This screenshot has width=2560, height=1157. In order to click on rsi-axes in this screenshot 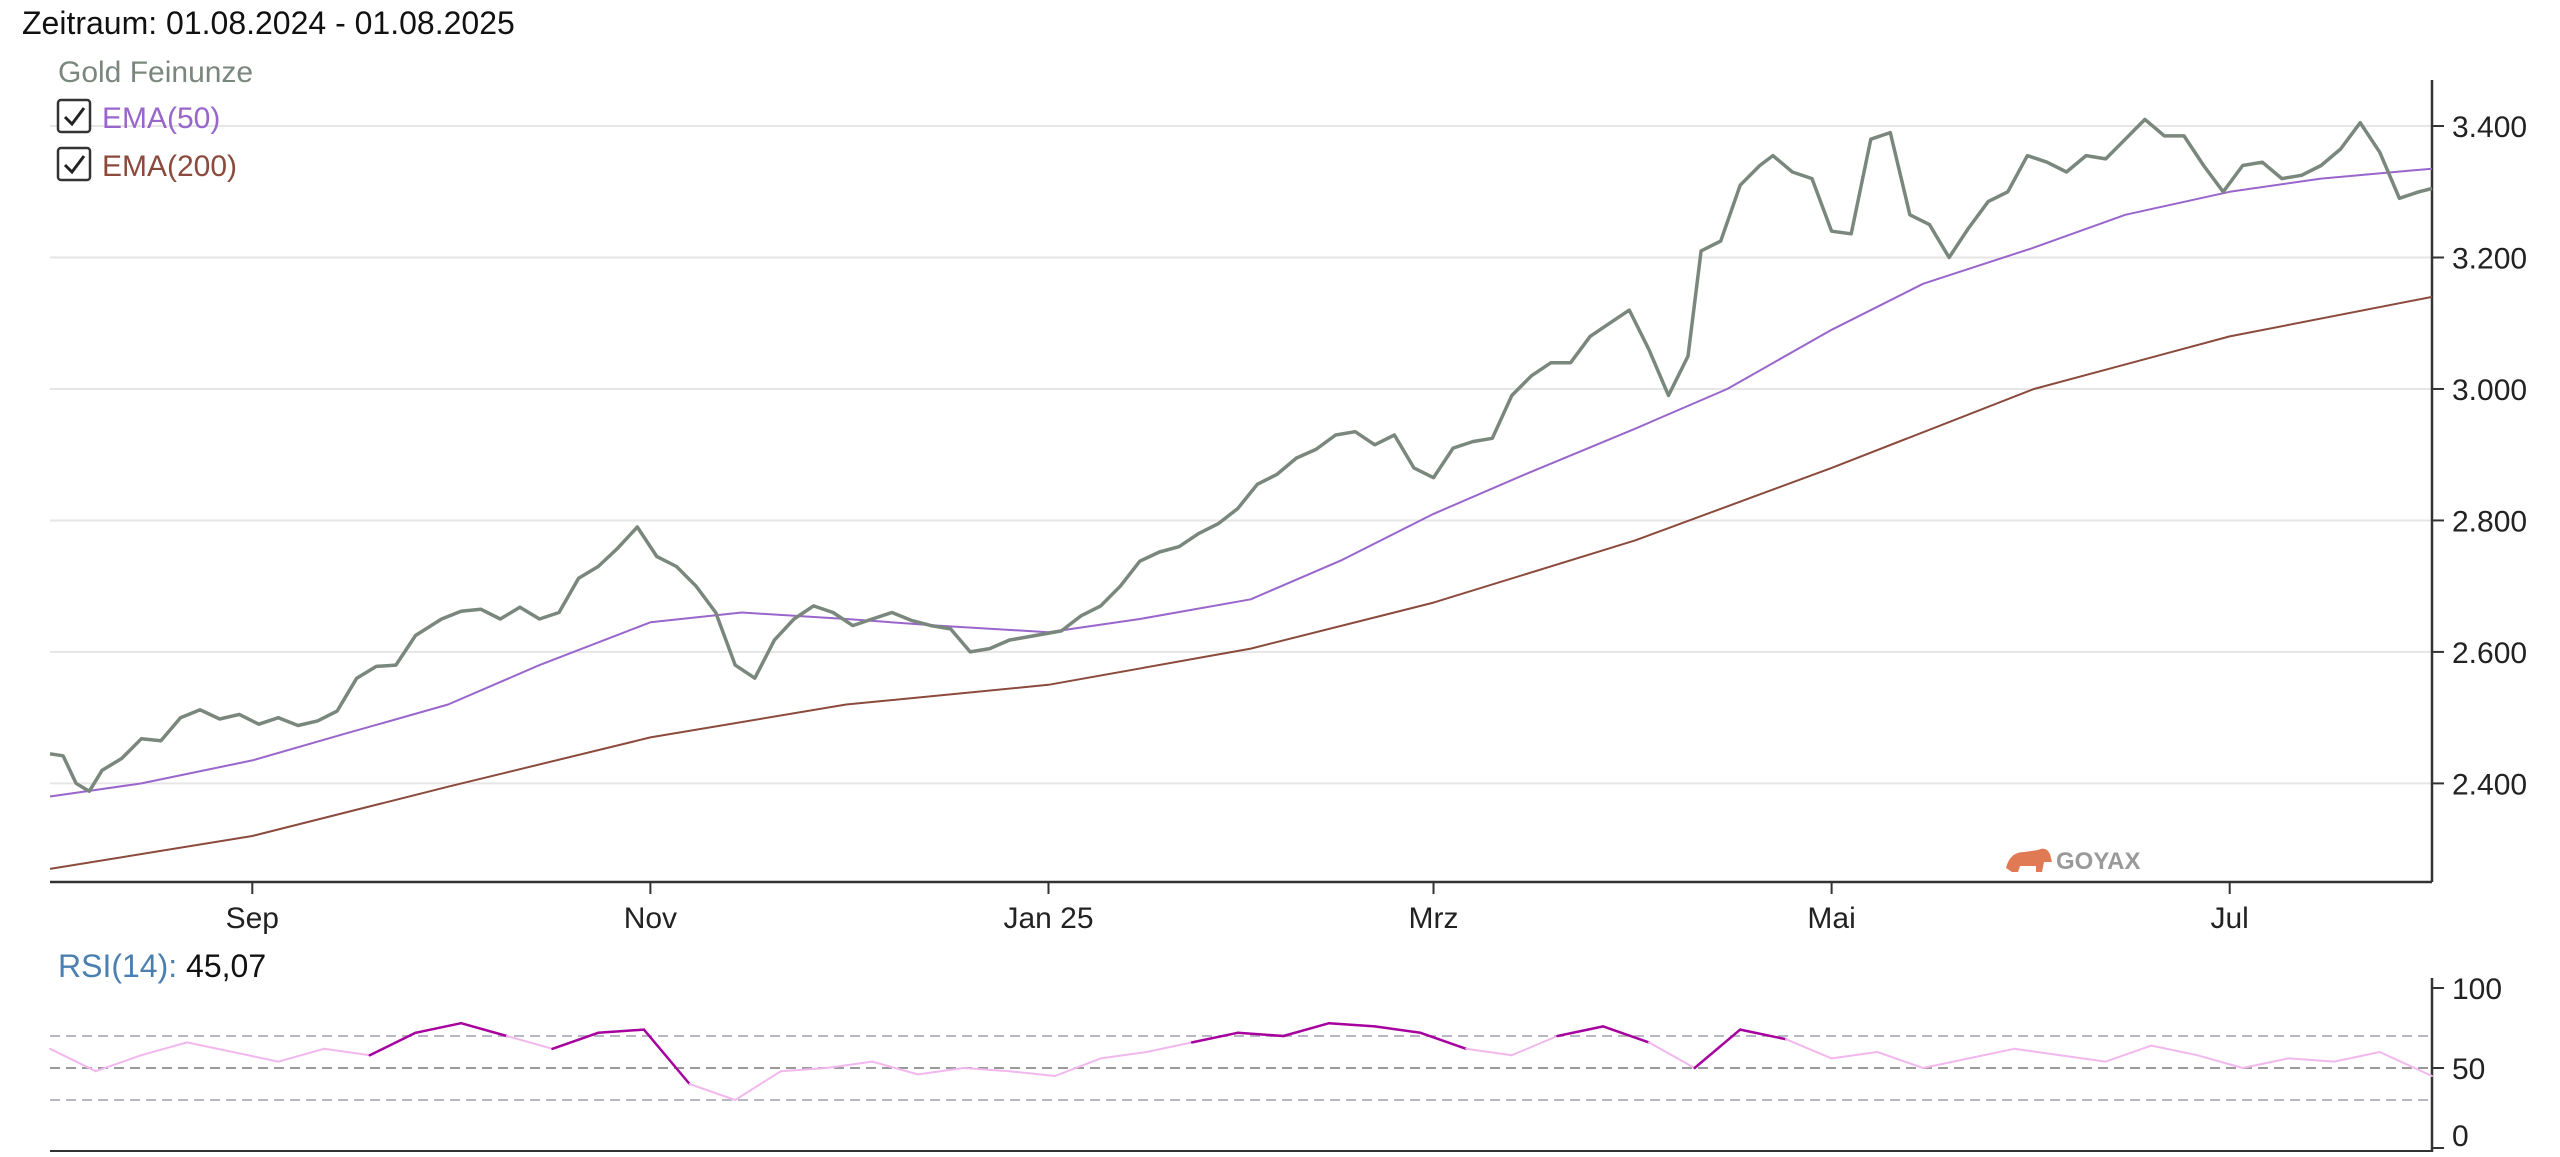, I will do `click(1242, 1065)`.